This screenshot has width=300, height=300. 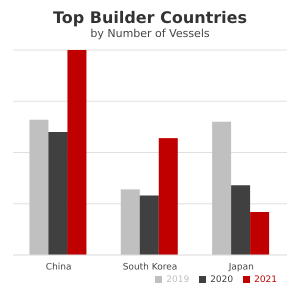 I want to click on chart-title: Top Builder Countries, so click(x=150, y=17).